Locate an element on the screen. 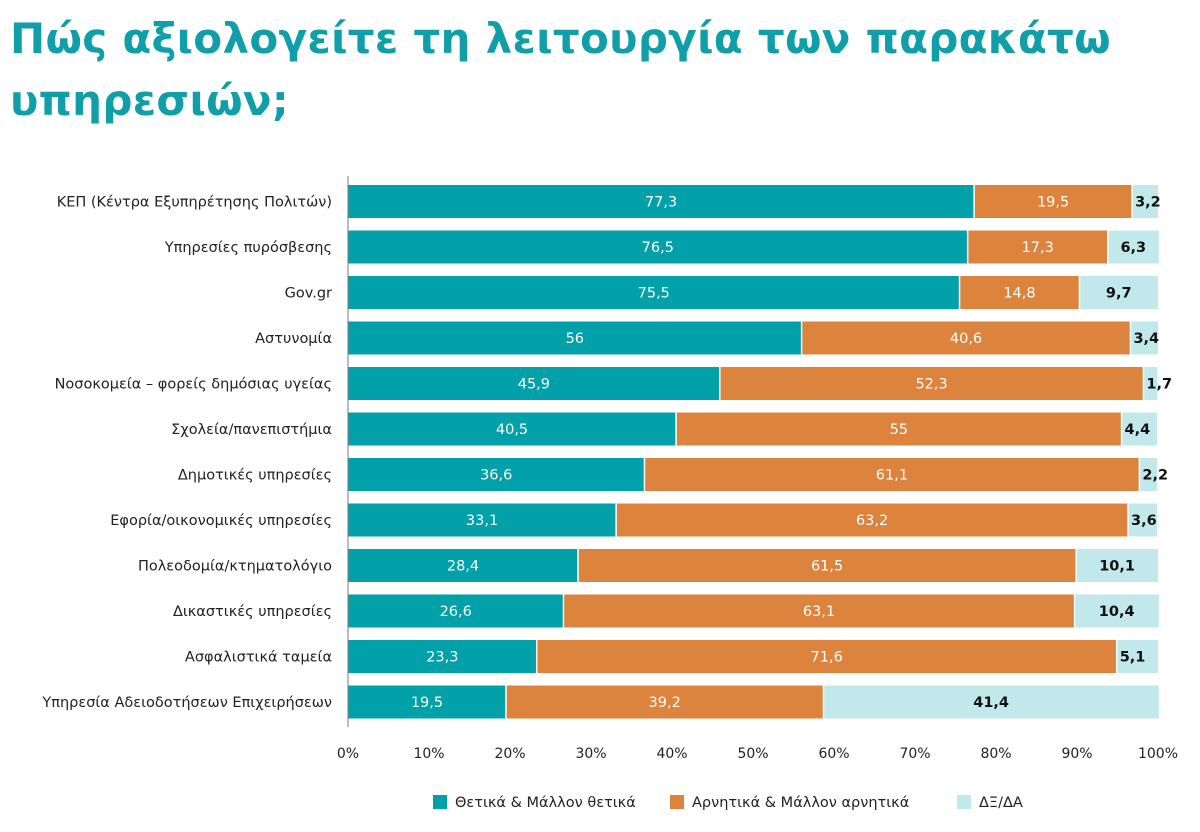 This screenshot has width=1200, height=832. data-label: 6,3 is located at coordinates (1133, 248).